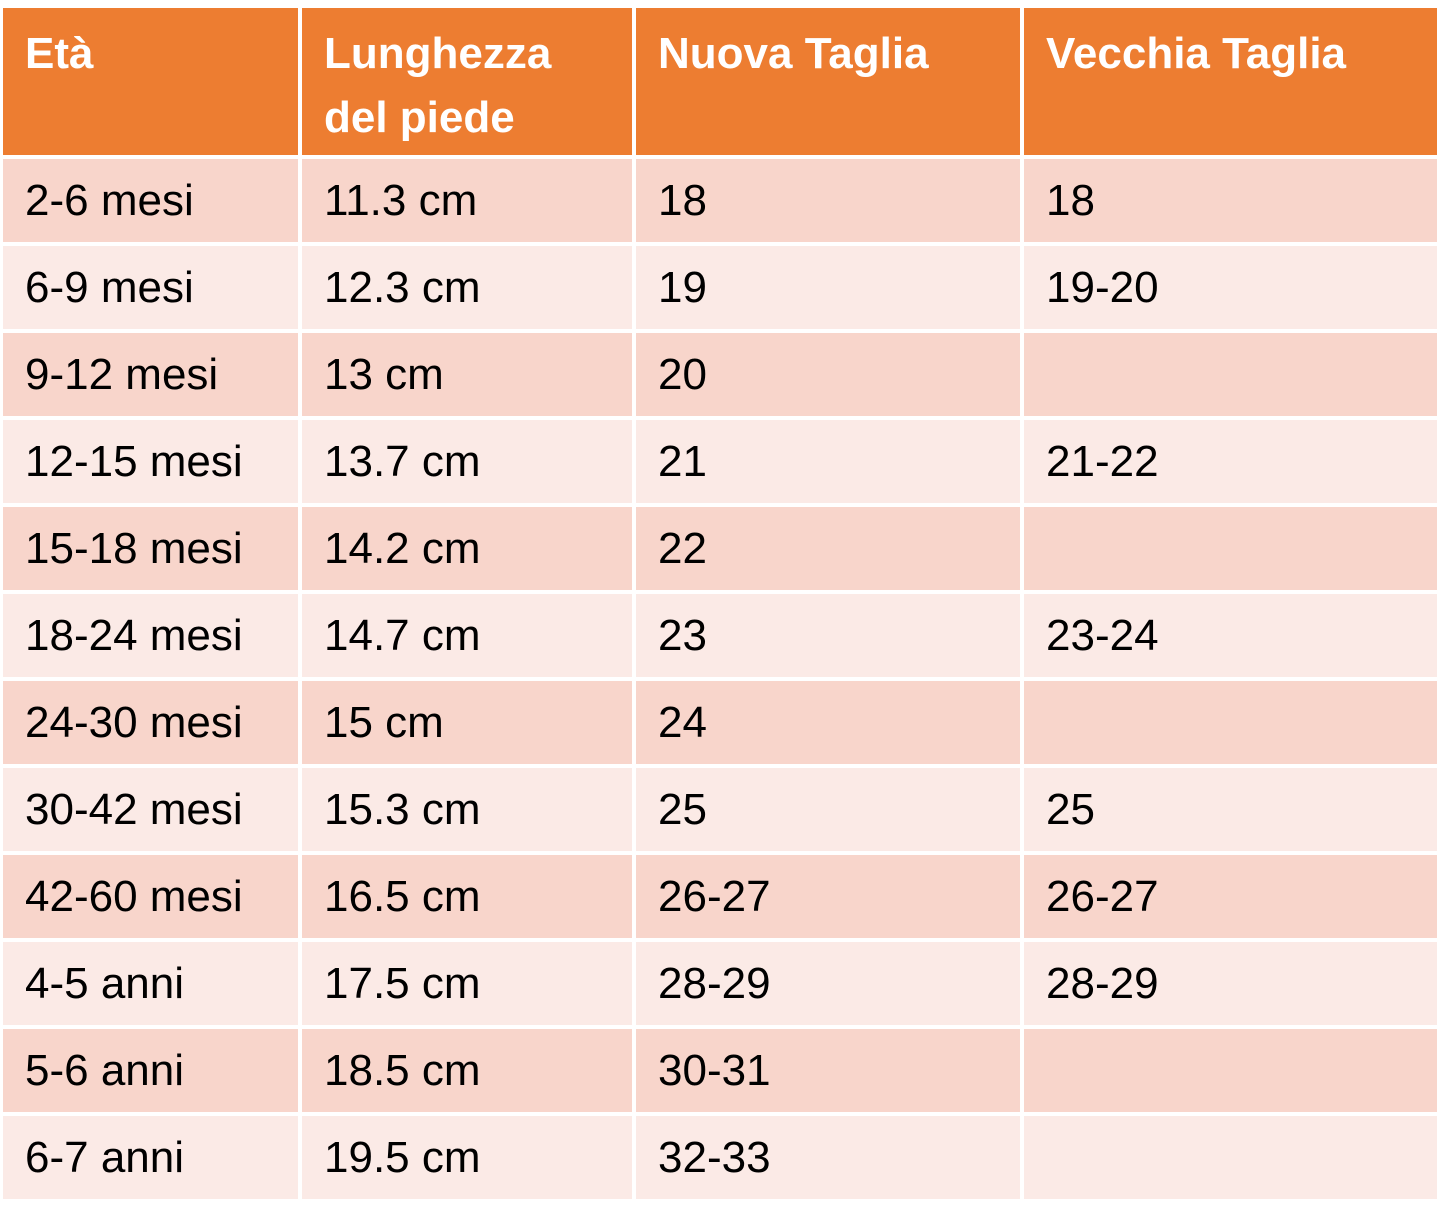 The height and width of the screenshot is (1228, 1445). I want to click on table-cell: 20, so click(828, 374).